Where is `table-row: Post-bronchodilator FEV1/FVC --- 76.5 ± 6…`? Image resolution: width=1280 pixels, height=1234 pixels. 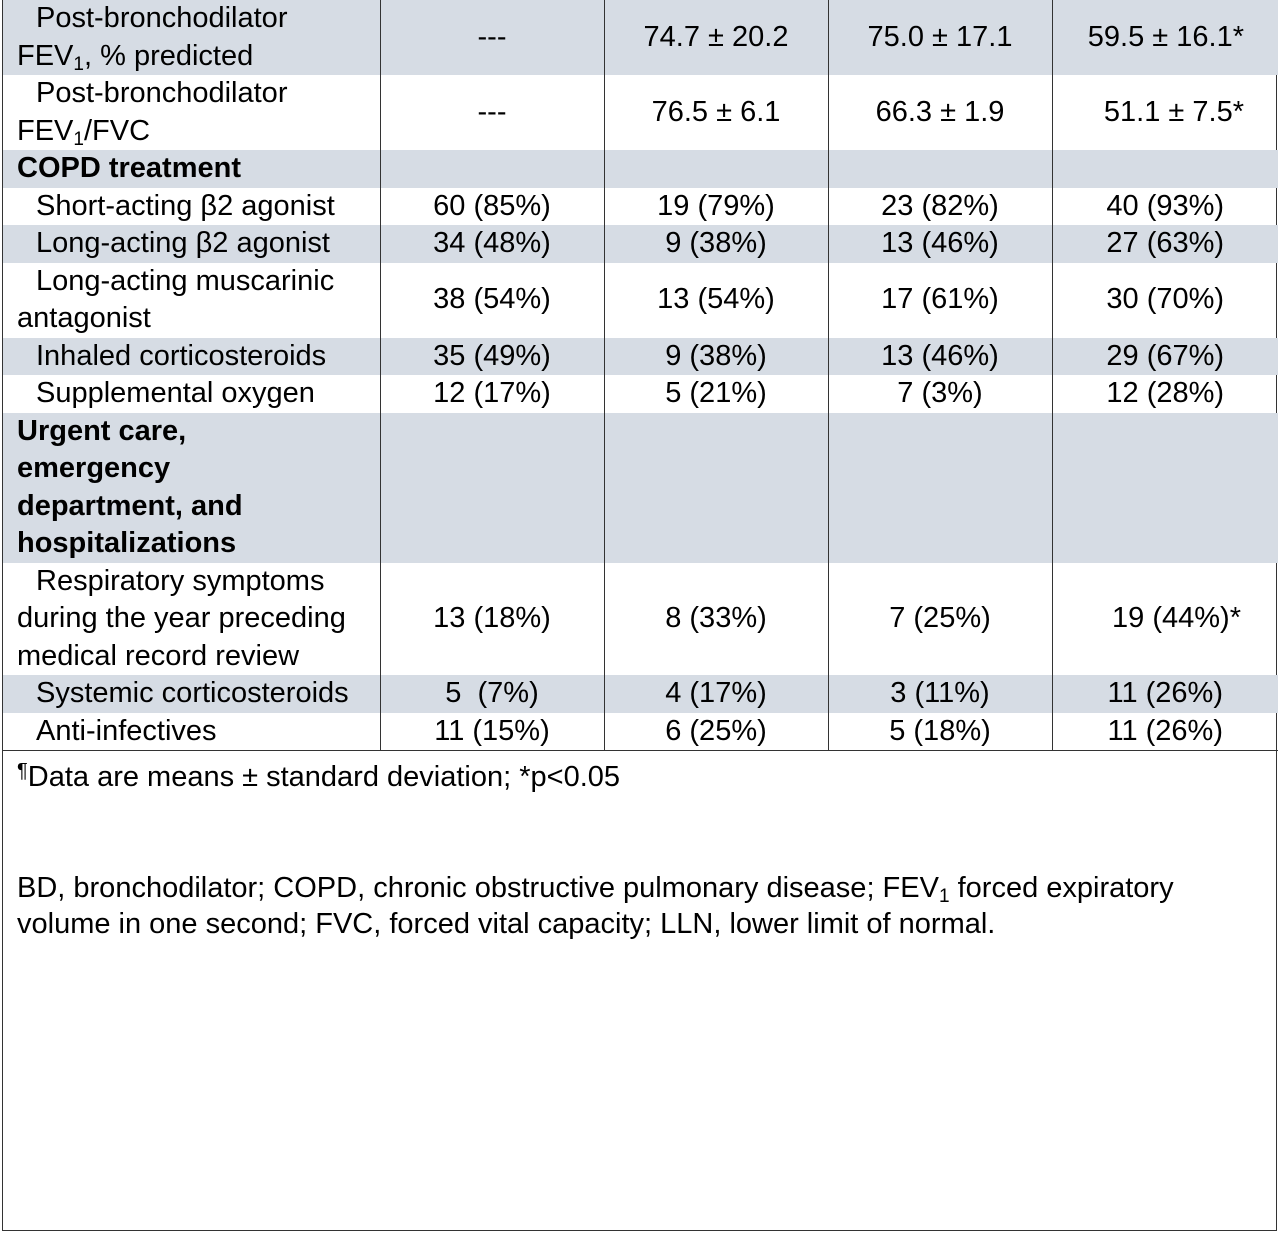
table-row: Post-bronchodilator FEV1/FVC --- 76.5 ± 6… is located at coordinates (640, 112).